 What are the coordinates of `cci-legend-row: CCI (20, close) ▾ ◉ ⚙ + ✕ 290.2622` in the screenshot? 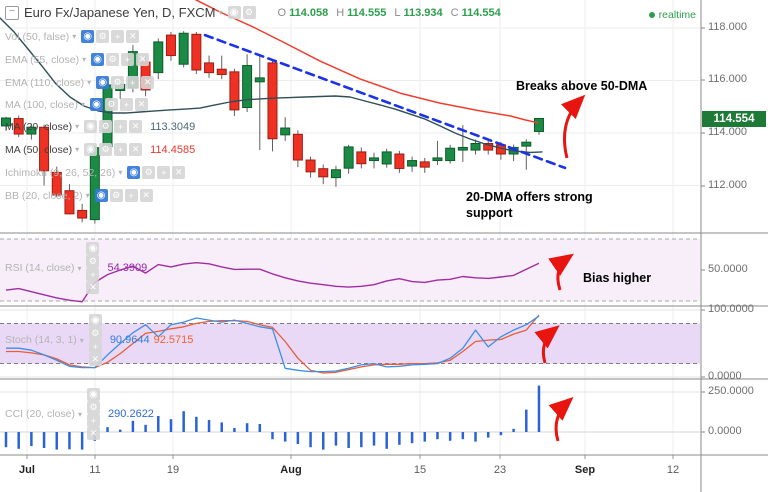 It's located at (79, 414).